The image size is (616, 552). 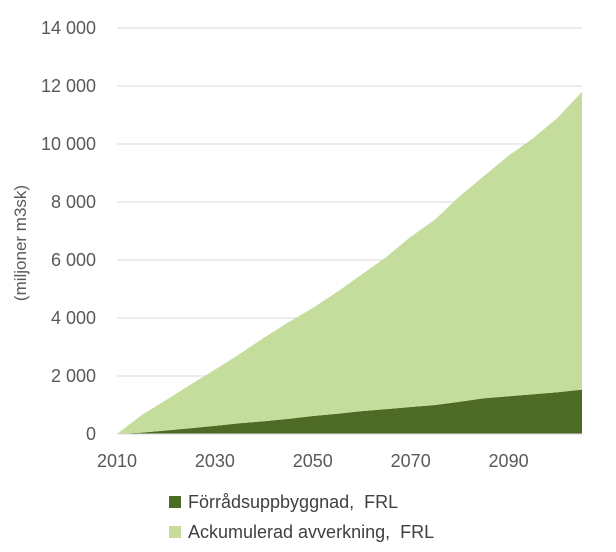 What do you see at coordinates (117, 461) in the screenshot?
I see `x-tick-label: 2010` at bounding box center [117, 461].